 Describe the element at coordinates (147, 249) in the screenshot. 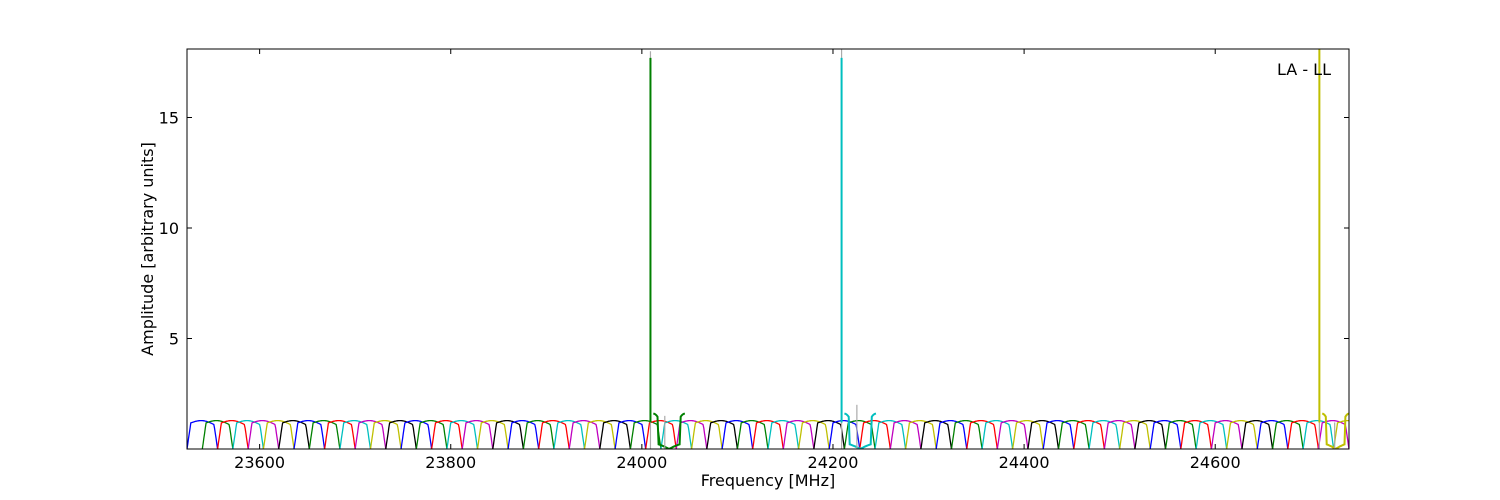

I see `y-axis-label: Amplitude [arbitrary units]` at that location.